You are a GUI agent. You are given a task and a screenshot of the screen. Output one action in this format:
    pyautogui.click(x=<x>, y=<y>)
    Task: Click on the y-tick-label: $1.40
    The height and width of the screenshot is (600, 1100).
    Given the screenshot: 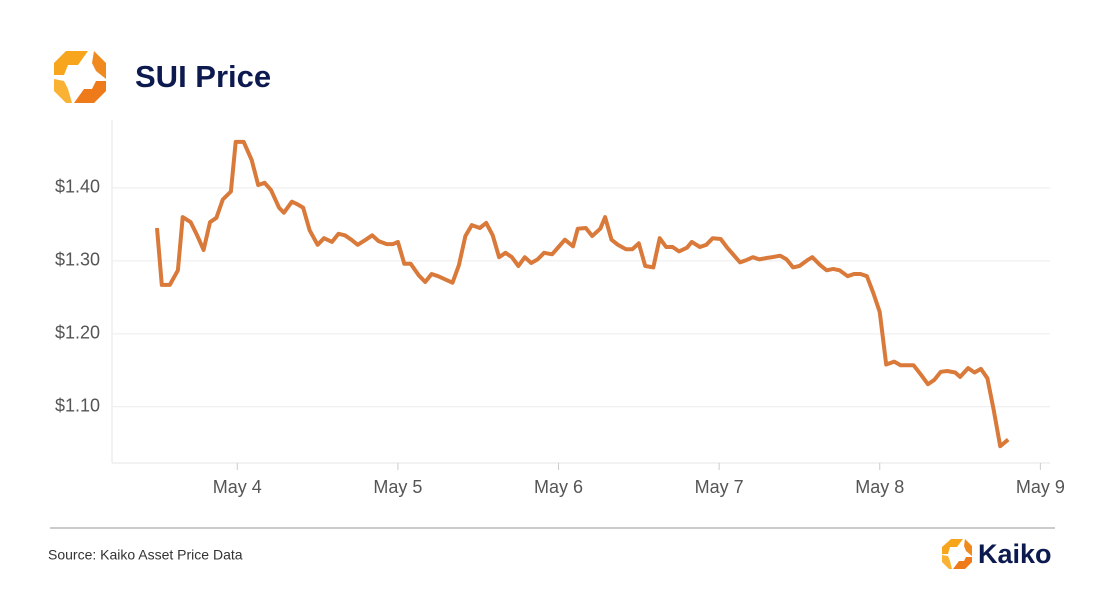 What is the action you would take?
    pyautogui.click(x=77, y=187)
    